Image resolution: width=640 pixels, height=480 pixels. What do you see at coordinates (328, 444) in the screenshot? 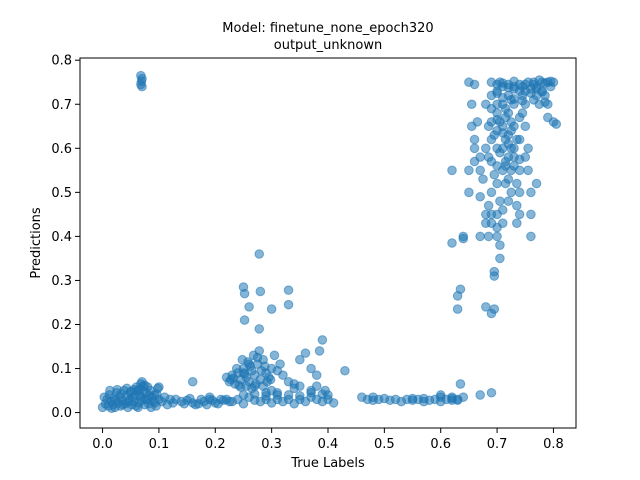
I see `x-tick-label: 0.4` at bounding box center [328, 444].